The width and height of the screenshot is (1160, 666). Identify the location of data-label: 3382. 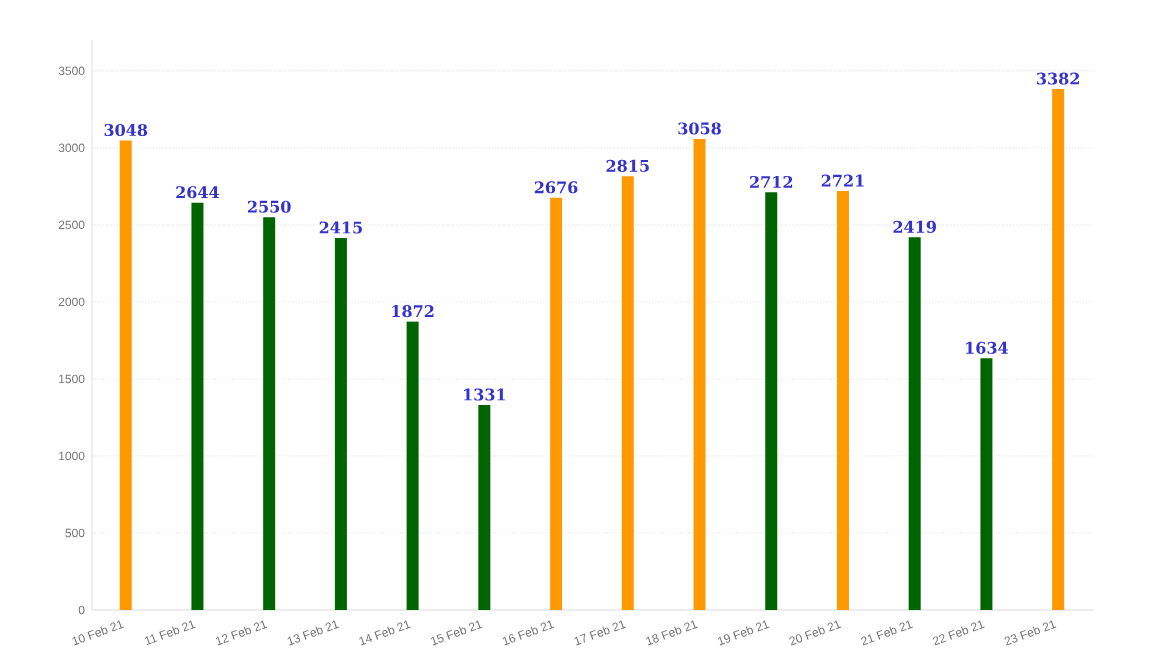
(1058, 78).